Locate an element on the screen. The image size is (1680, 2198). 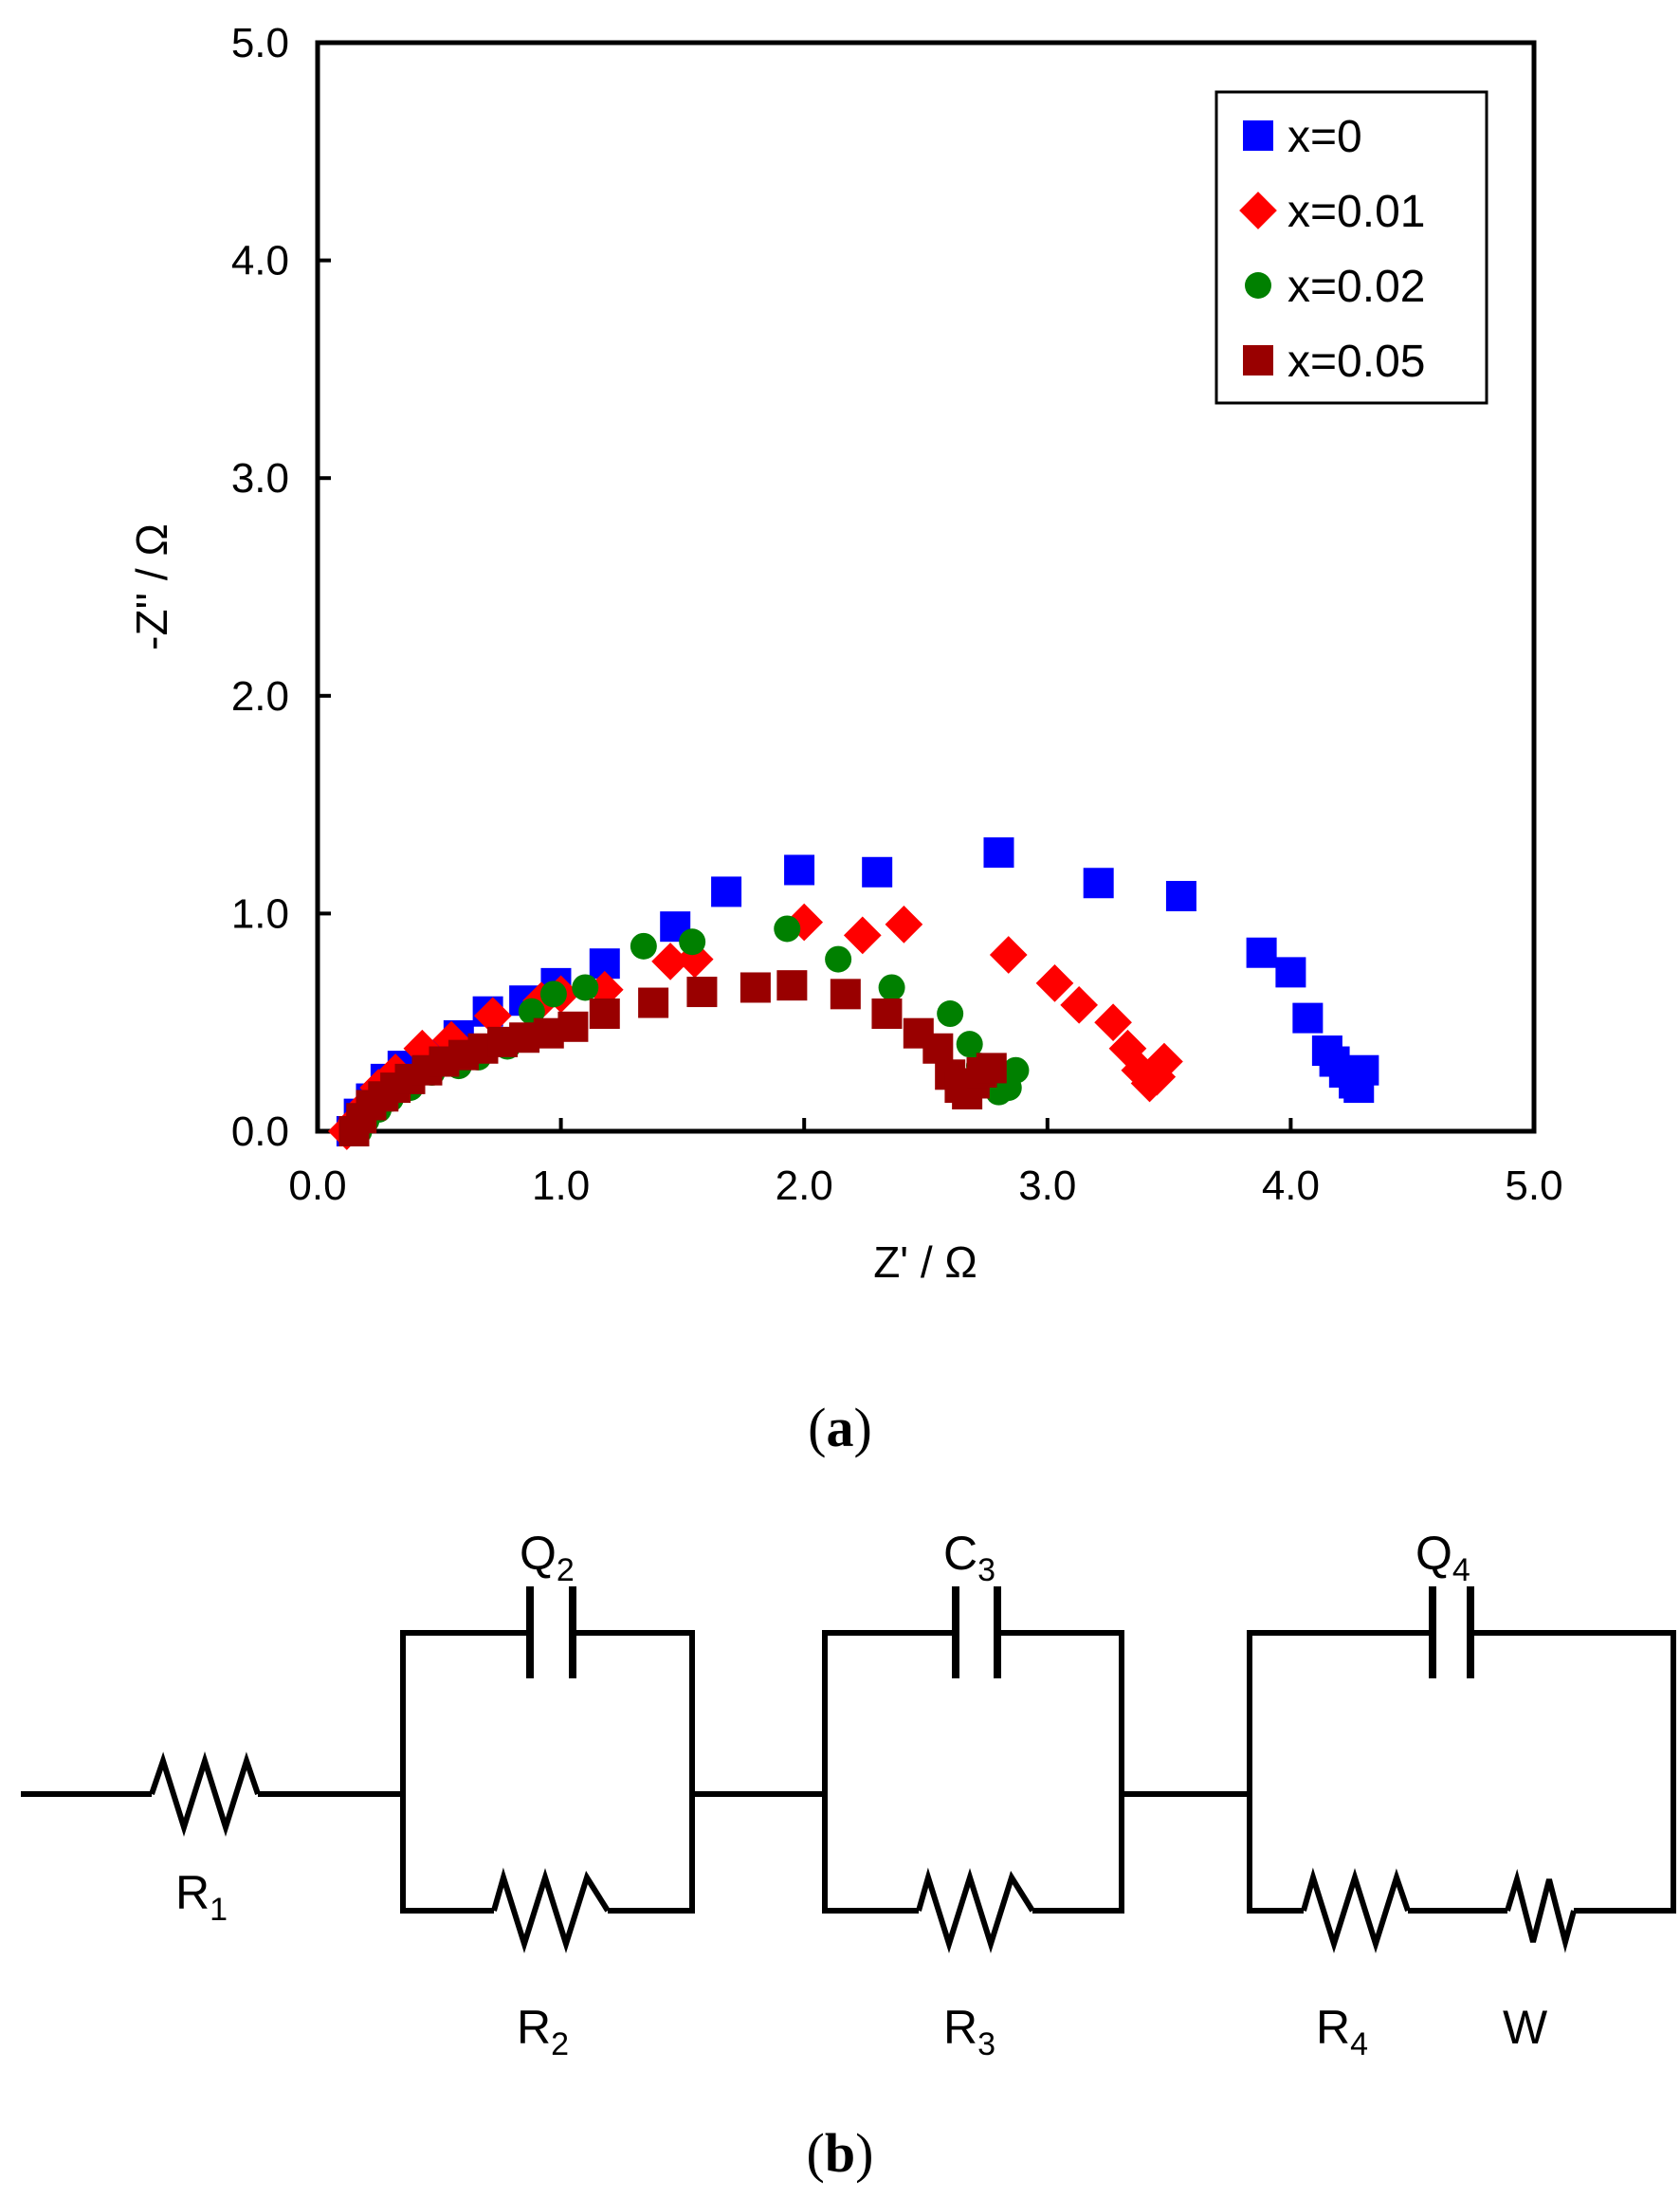
panel-a-label: a is located at coordinates (840, 1427).